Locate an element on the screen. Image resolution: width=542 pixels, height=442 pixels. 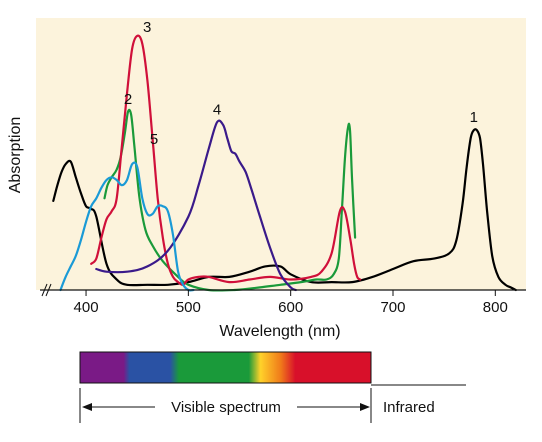
series-number-label-1: 1 is located at coordinates (474, 117).